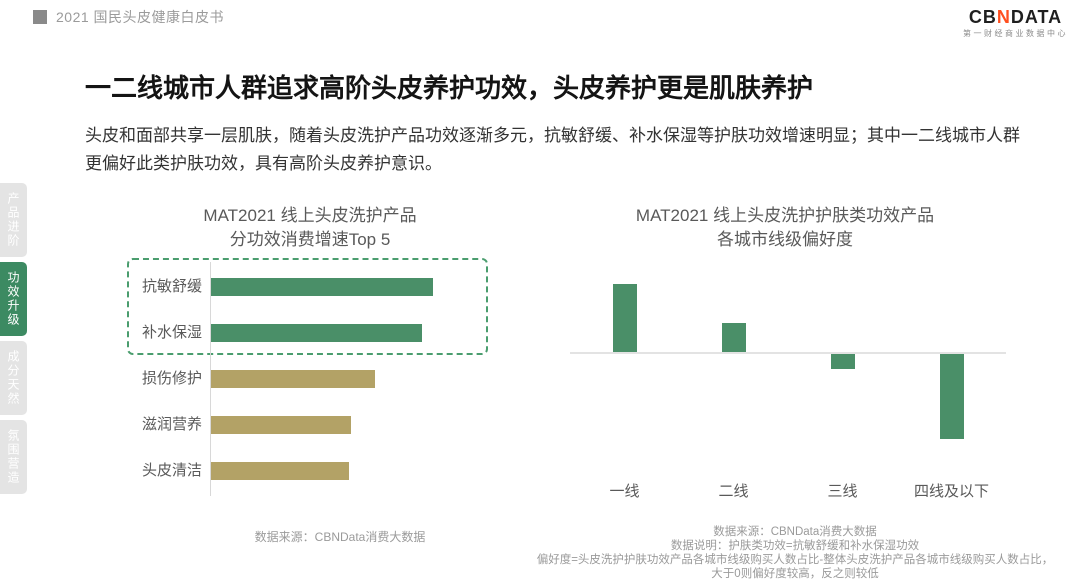  I want to click on section-tab-sidebar: 产品进阶功效升级成分天然氛围营造, so click(13, 341).